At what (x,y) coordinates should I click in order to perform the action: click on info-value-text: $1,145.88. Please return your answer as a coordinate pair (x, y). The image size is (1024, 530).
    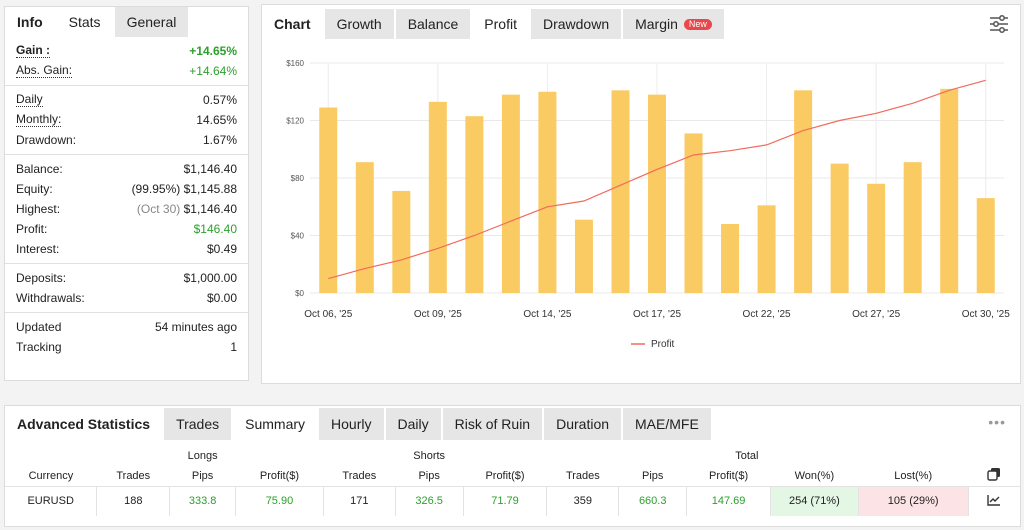
    Looking at the image, I should click on (210, 189).